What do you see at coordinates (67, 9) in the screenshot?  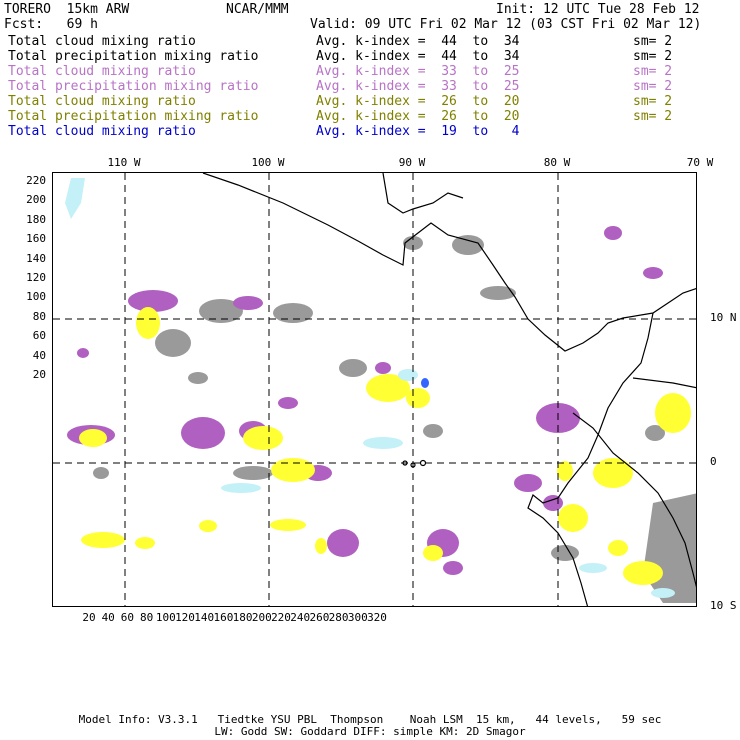 I see `model-title: TORERO 15km ARW` at bounding box center [67, 9].